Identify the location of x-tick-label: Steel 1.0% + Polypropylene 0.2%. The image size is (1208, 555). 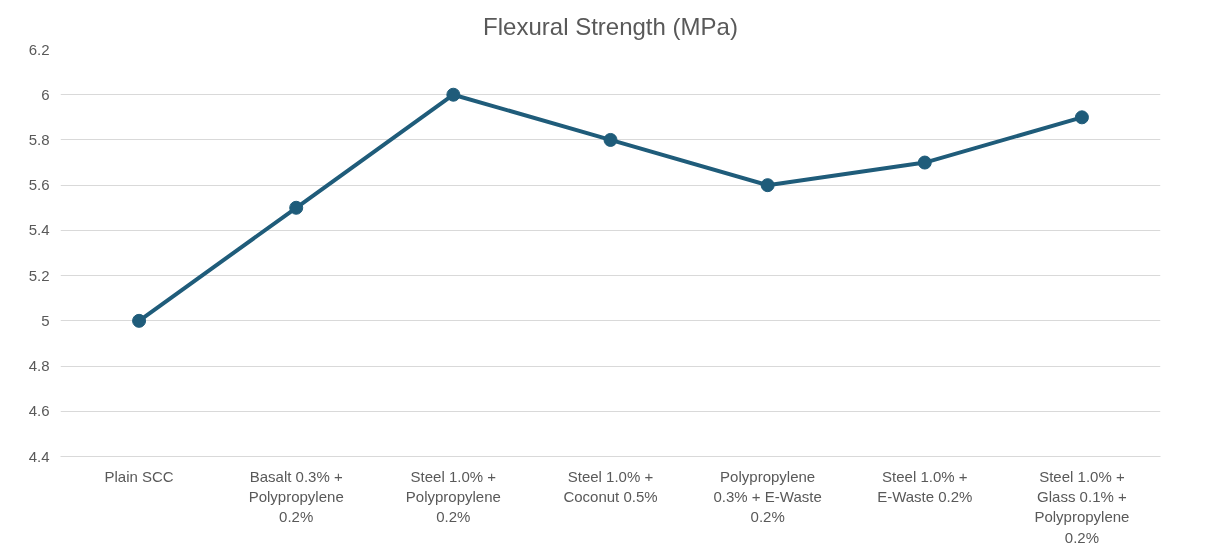
(453, 496).